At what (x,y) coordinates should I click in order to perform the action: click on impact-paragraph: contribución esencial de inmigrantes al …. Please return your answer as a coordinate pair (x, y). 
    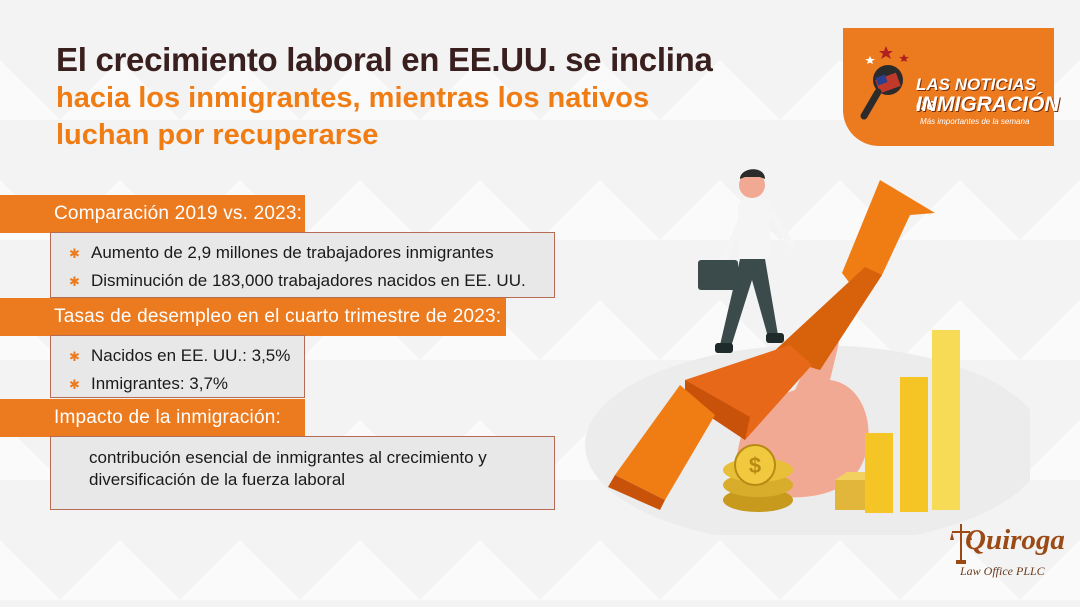
    Looking at the image, I should click on (288, 468).